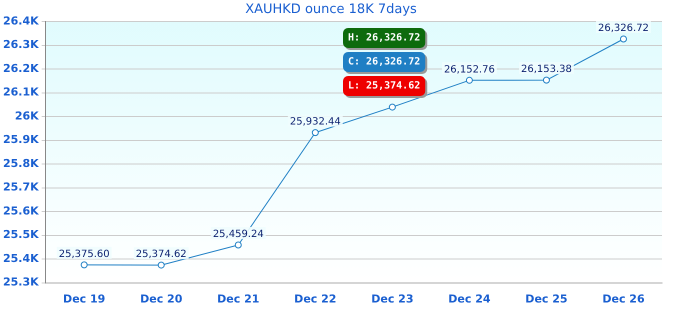 The width and height of the screenshot is (680, 320). I want to click on x-tick-label: Dec 24, so click(469, 299).